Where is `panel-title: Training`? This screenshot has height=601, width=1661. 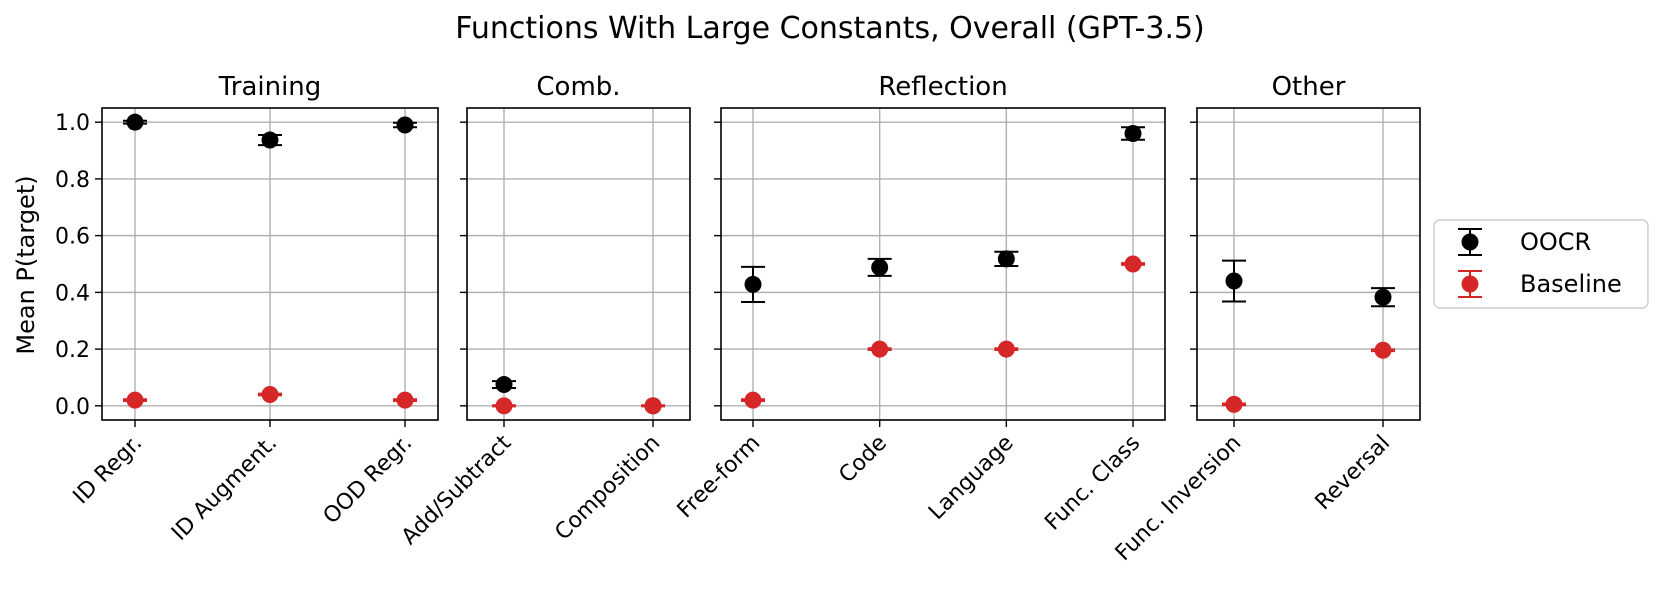 panel-title: Training is located at coordinates (270, 87).